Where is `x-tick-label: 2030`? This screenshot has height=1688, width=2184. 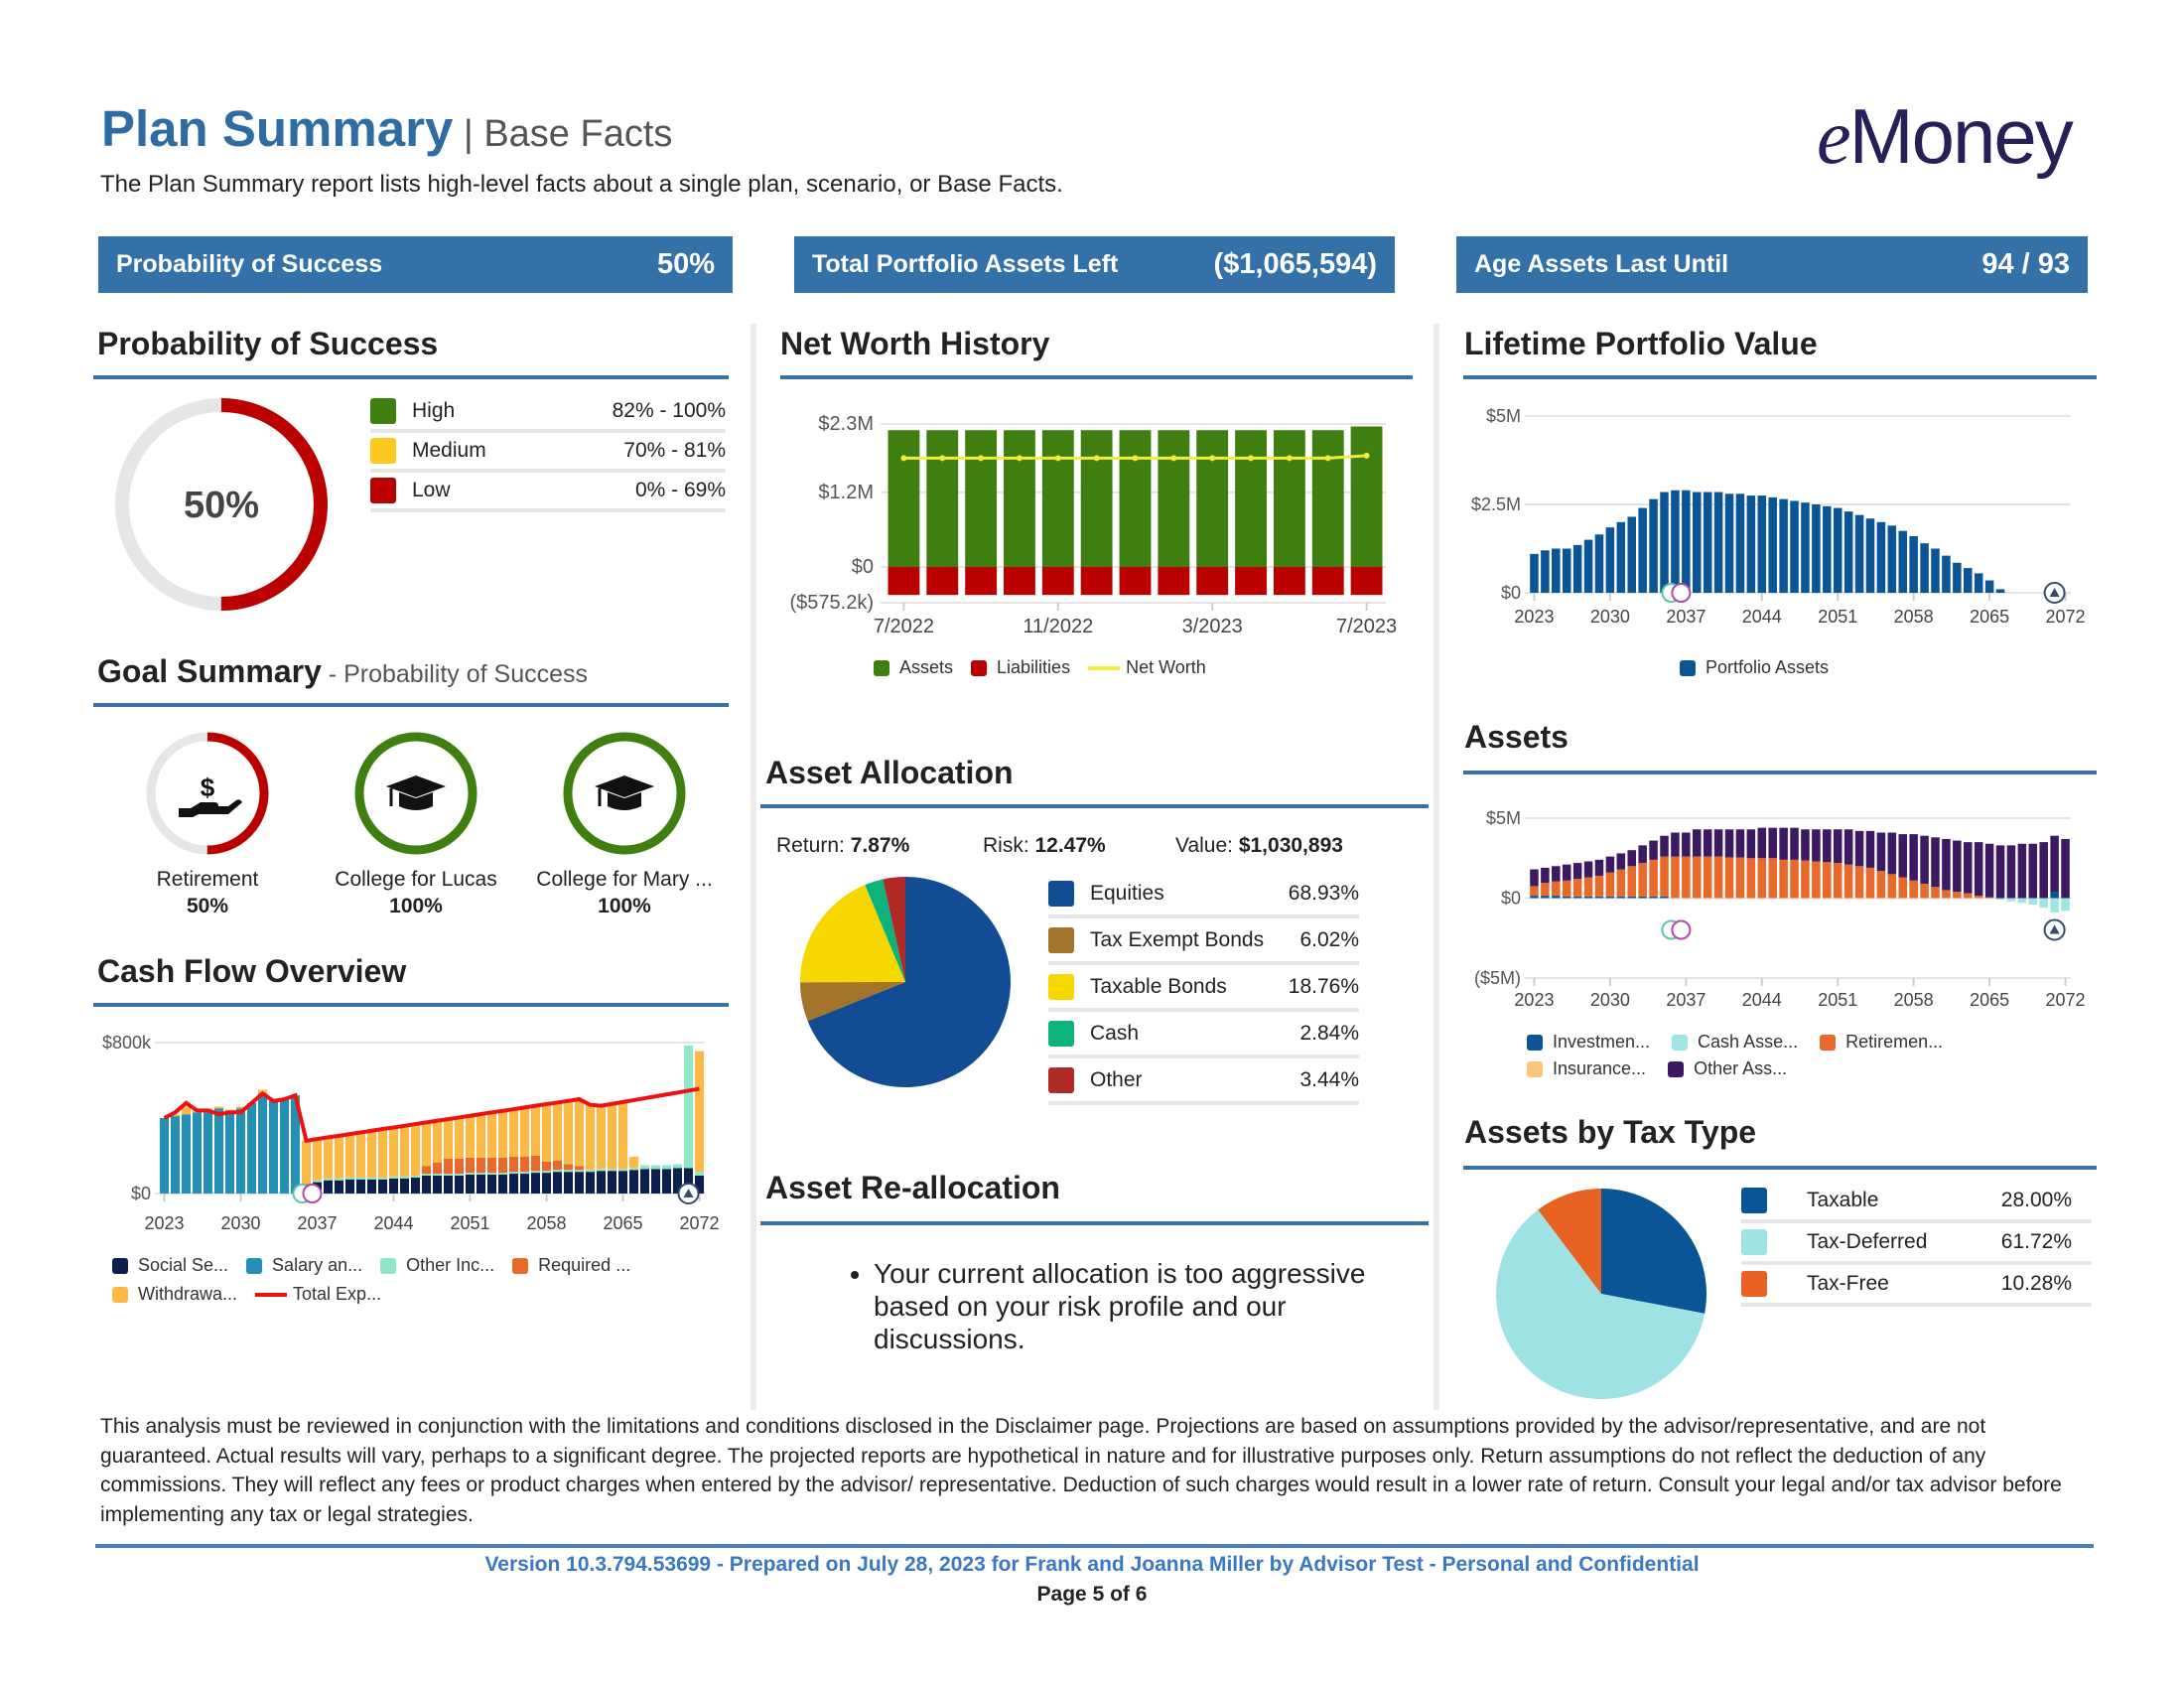 x-tick-label: 2030 is located at coordinates (1610, 617).